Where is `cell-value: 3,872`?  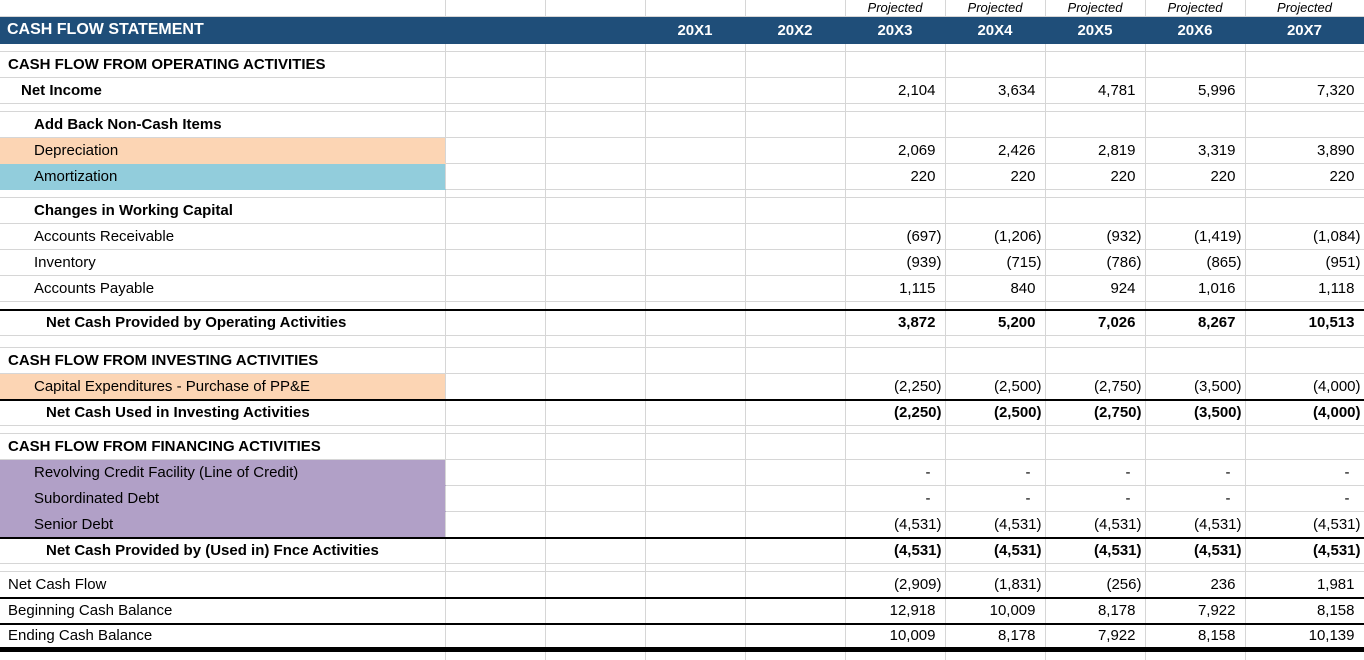
cell-value: 3,872 is located at coordinates (895, 322).